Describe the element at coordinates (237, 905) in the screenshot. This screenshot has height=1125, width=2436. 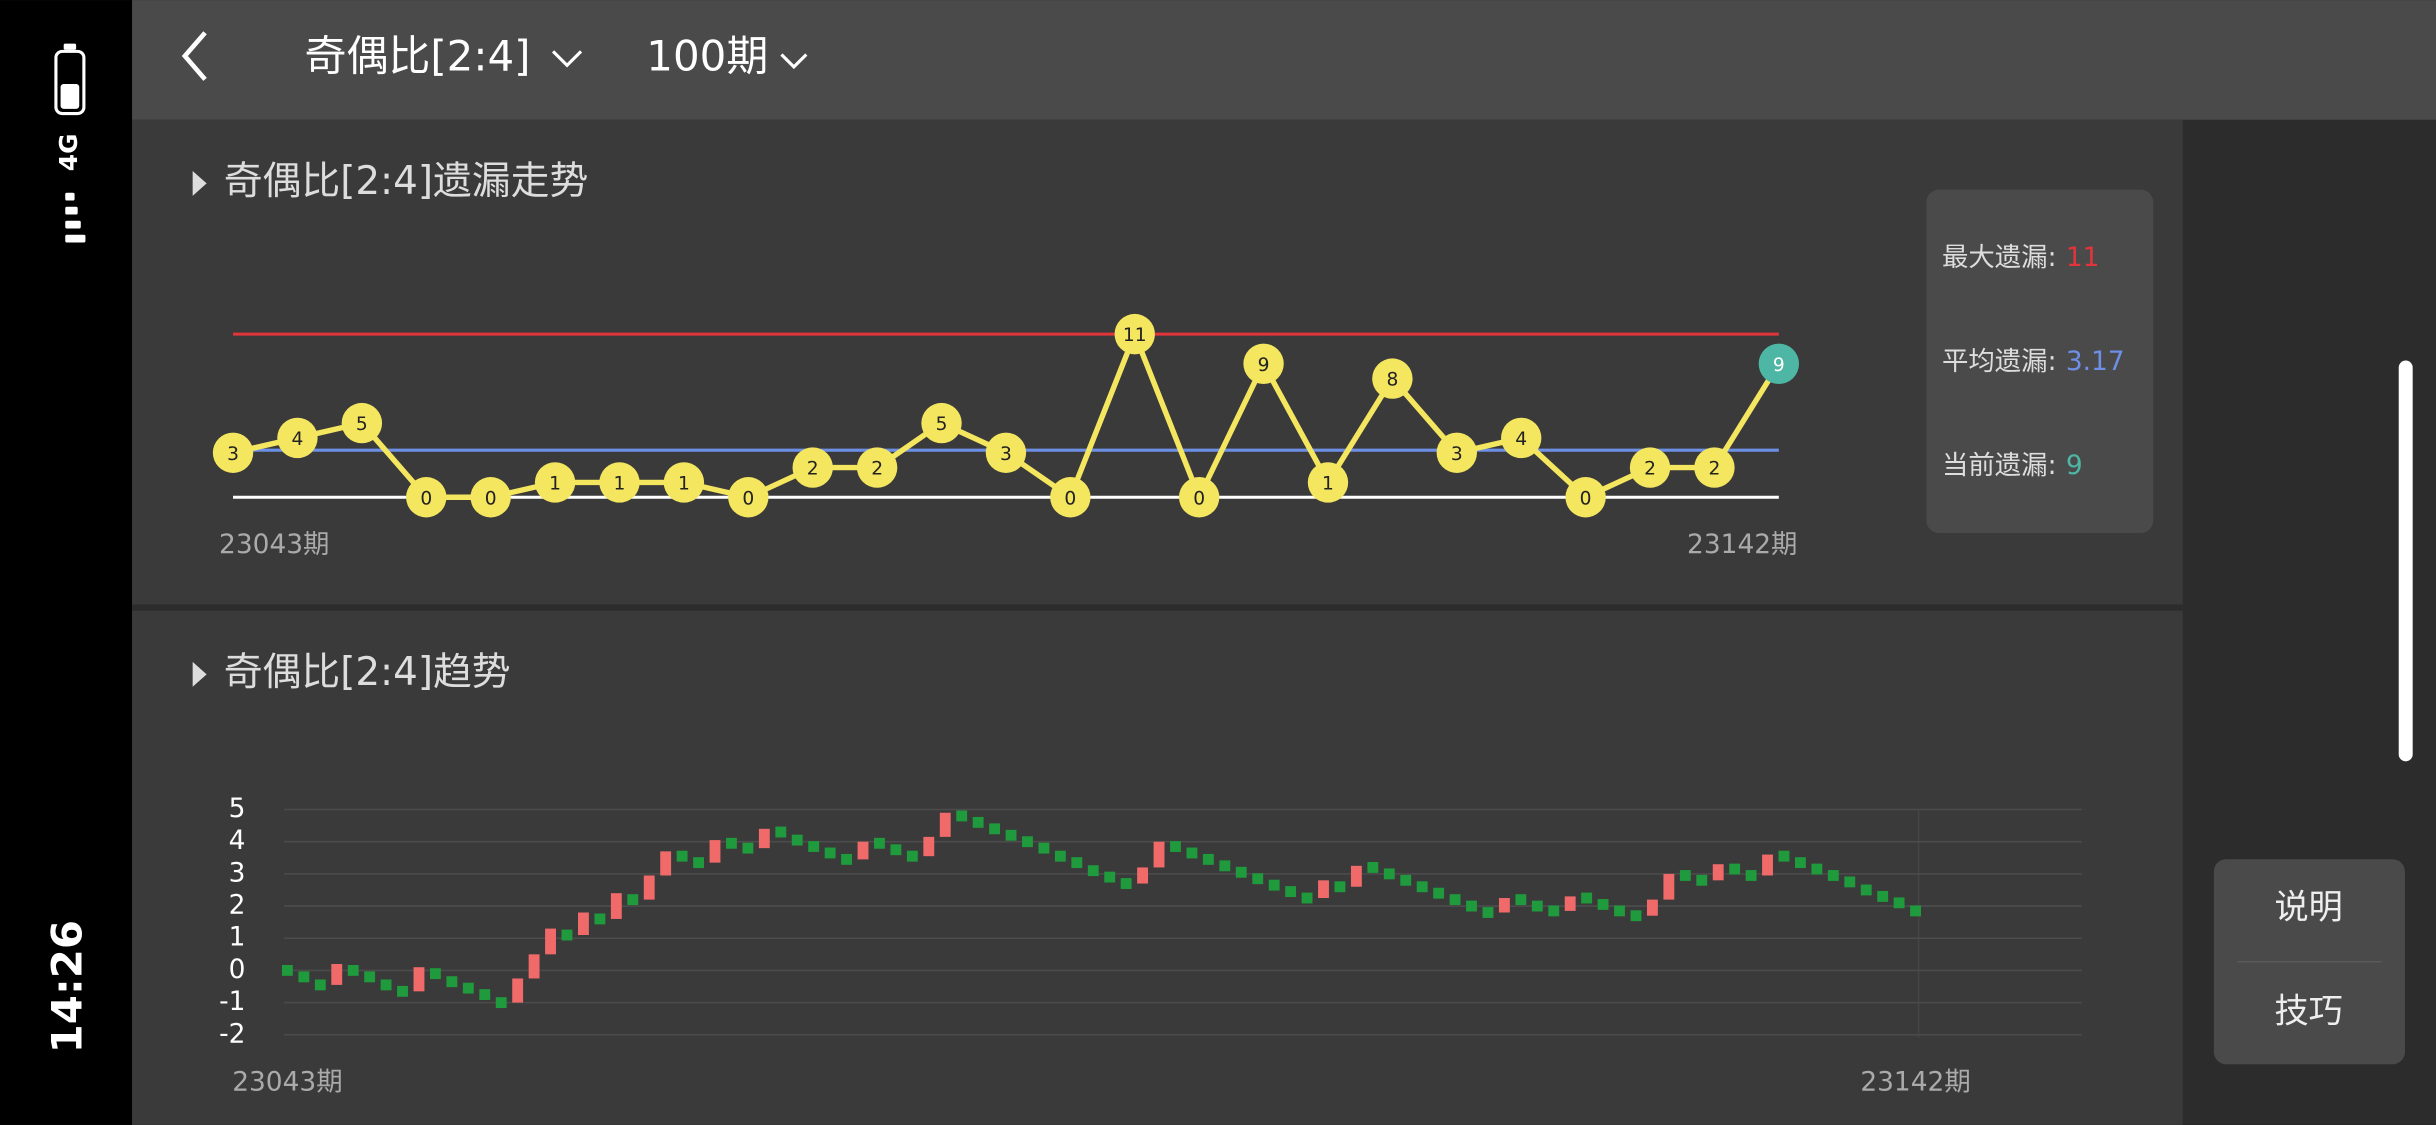
I see `y-tick-label: 2` at that location.